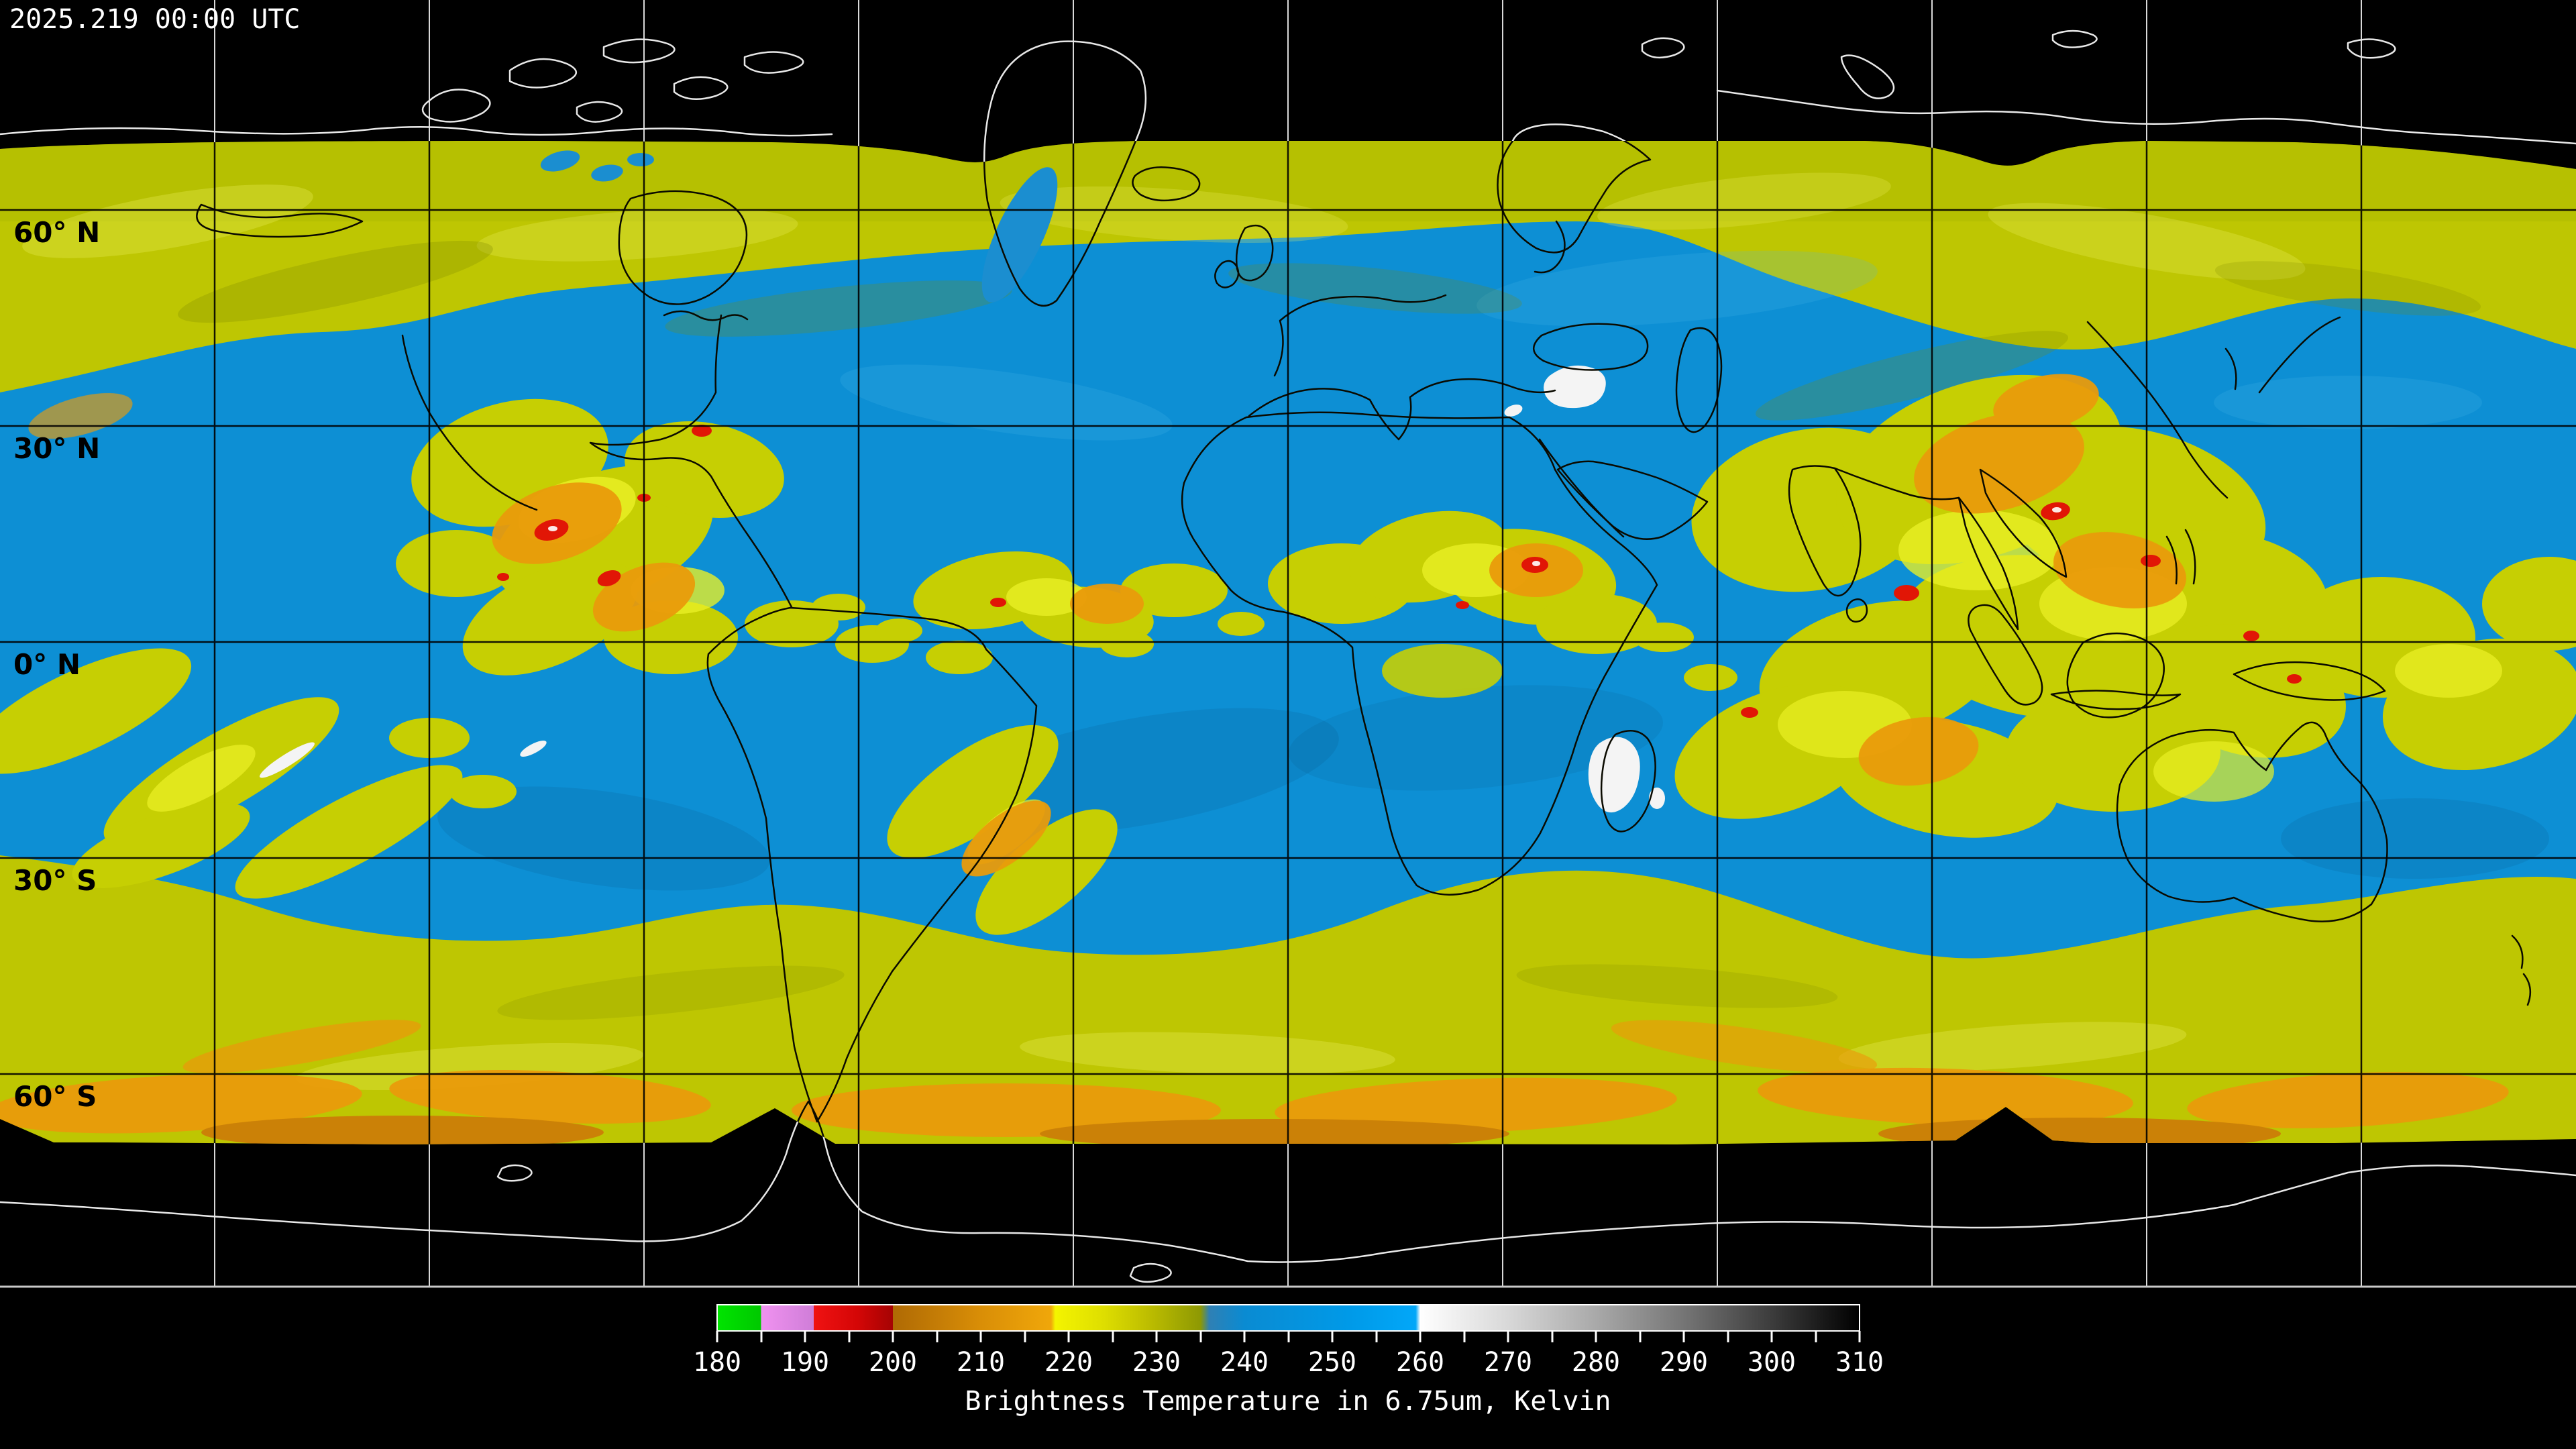  I want to click on timestamp: 2025.219 00:00 UTC, so click(154, 19).